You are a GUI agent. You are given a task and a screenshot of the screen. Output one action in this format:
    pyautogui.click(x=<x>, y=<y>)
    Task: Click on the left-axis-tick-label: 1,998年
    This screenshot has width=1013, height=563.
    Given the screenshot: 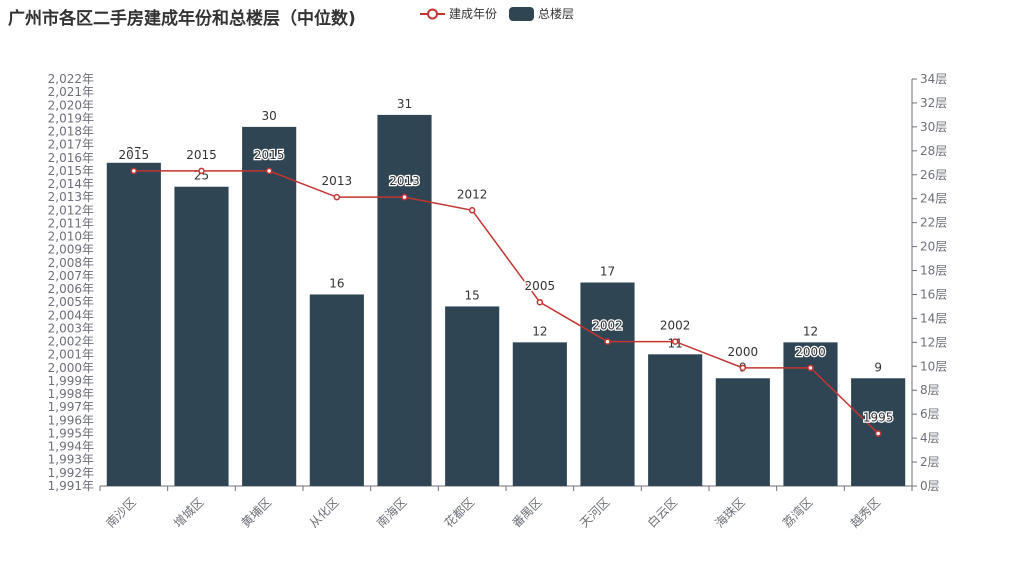 What is the action you would take?
    pyautogui.click(x=71, y=394)
    